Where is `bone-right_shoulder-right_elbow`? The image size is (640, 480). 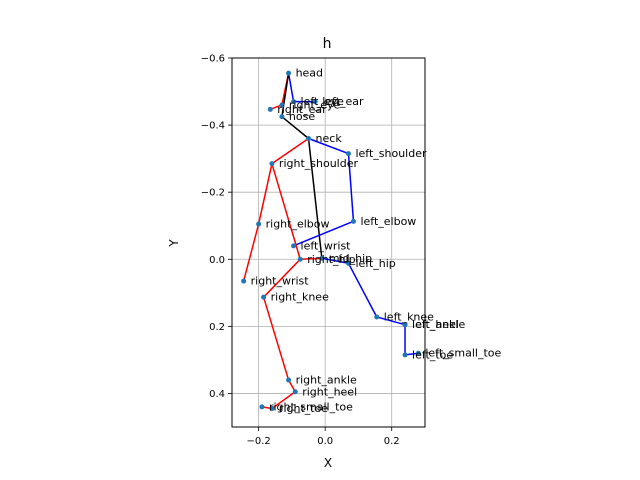
bone-right_shoulder-right_elbow is located at coordinates (265, 193).